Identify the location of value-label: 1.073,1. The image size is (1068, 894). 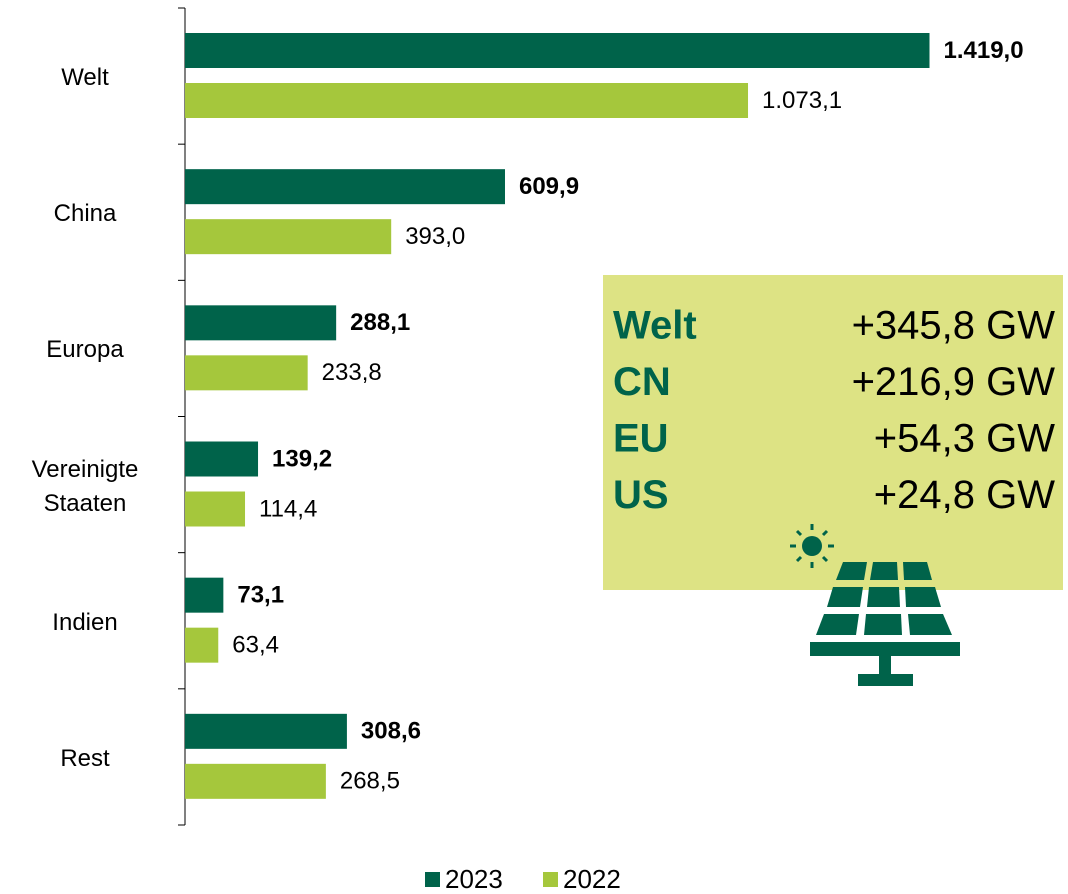
(802, 100).